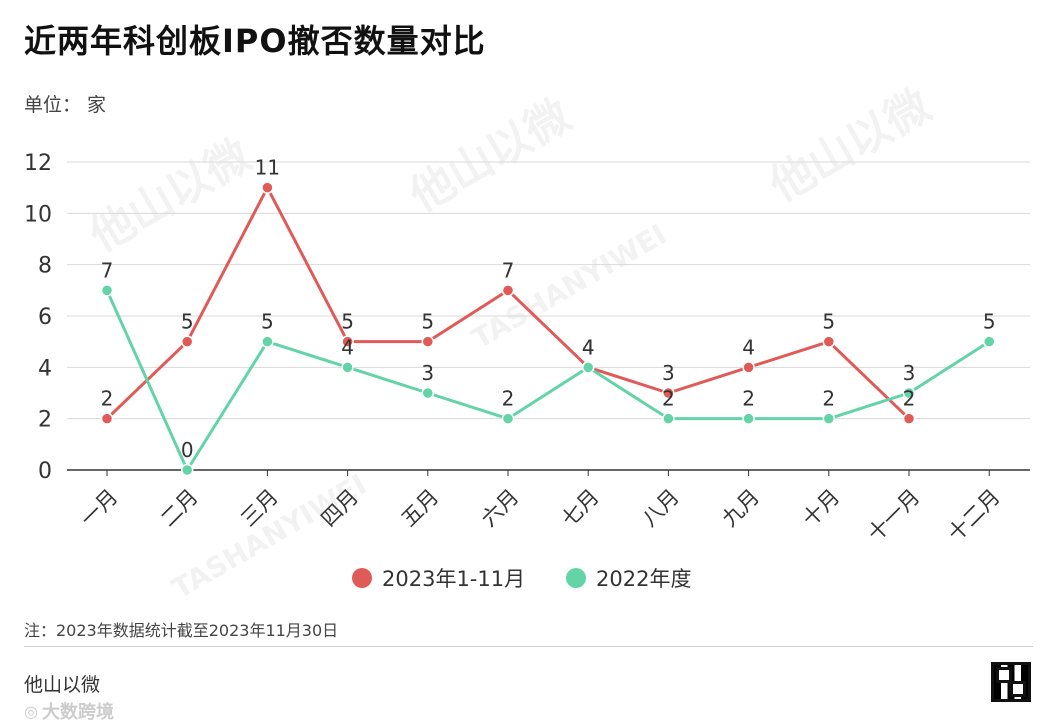 Image resolution: width=1057 pixels, height=726 pixels. I want to click on y-tick-label: 2, so click(45, 420).